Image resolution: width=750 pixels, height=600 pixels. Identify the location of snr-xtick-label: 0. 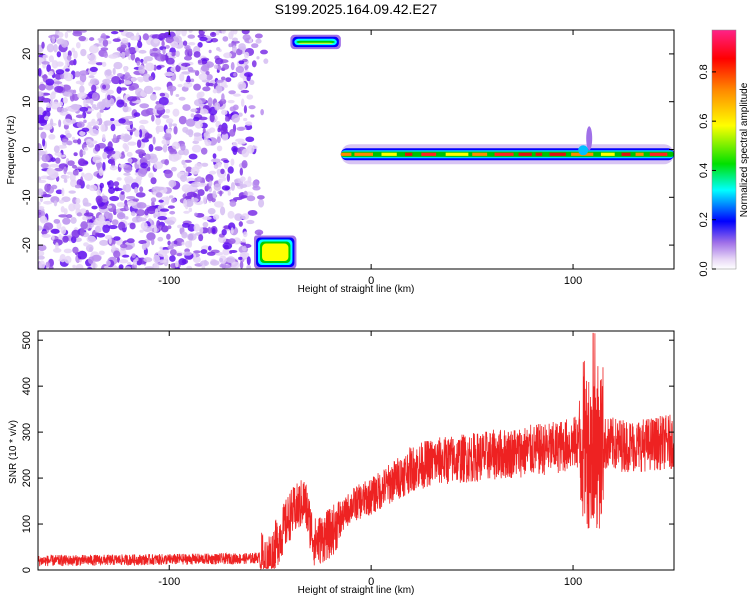
(371, 582).